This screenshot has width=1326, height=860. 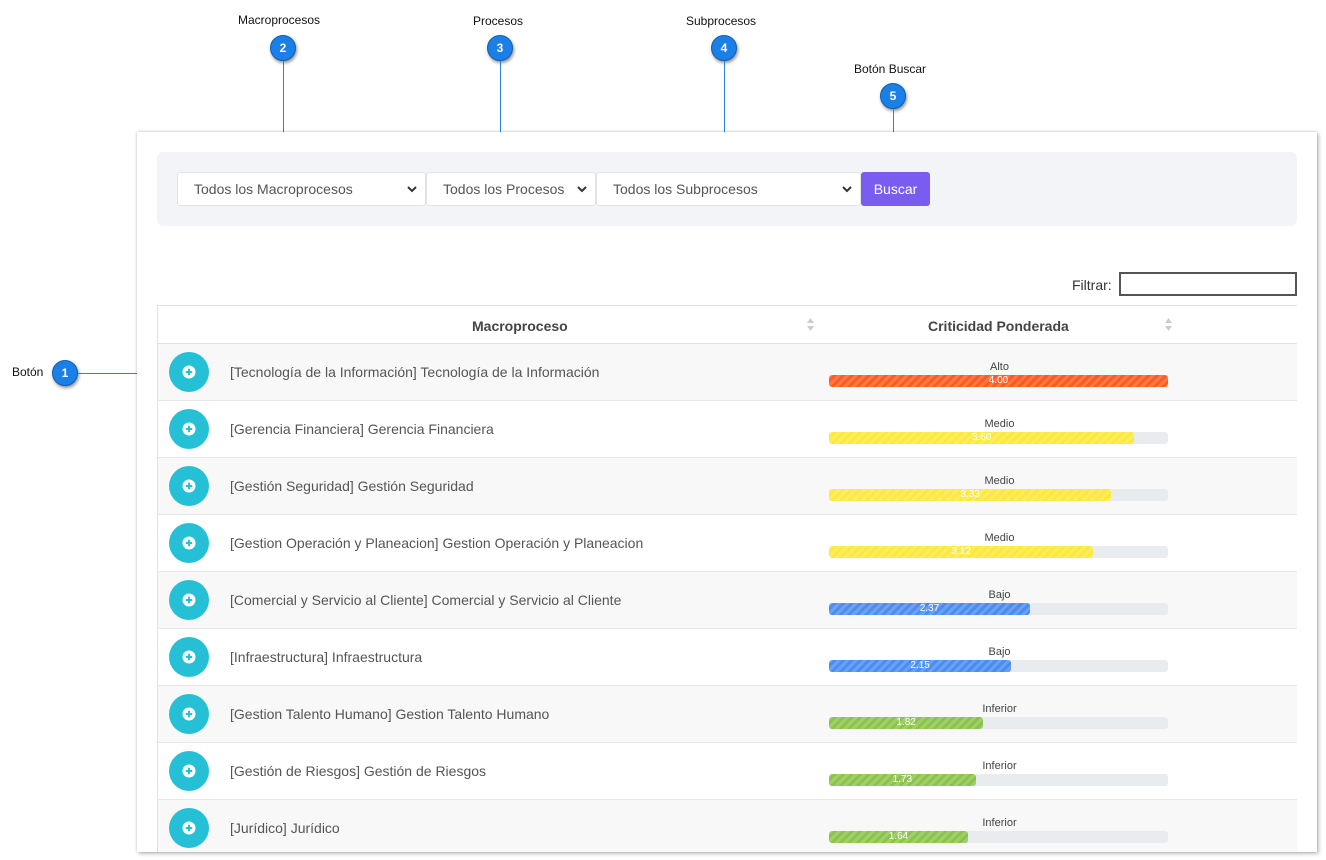 I want to click on macroproceso-name: [Infraestructura] Infraestructura, so click(x=326, y=657).